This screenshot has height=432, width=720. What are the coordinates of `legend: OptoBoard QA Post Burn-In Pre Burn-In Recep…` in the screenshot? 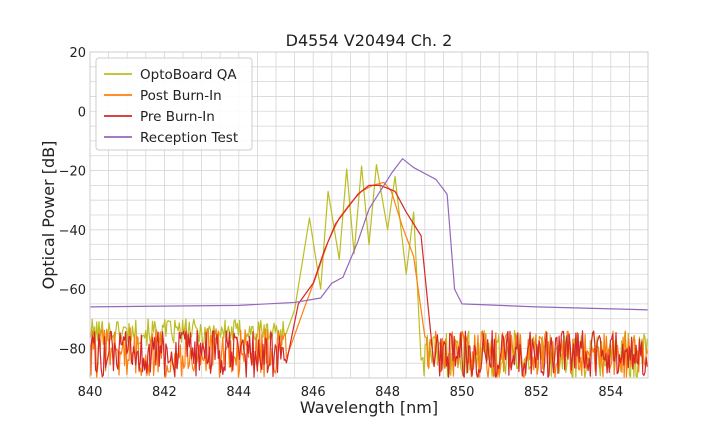 It's located at (174, 104).